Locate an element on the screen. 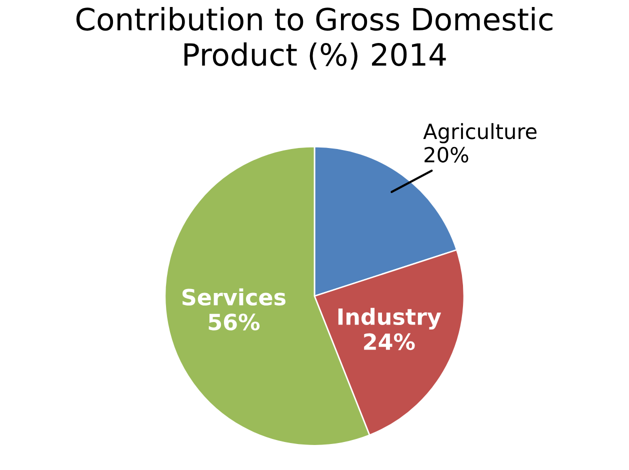 Image resolution: width=629 pixels, height=470 pixels. slice-label: Agriculture is located at coordinates (480, 133).